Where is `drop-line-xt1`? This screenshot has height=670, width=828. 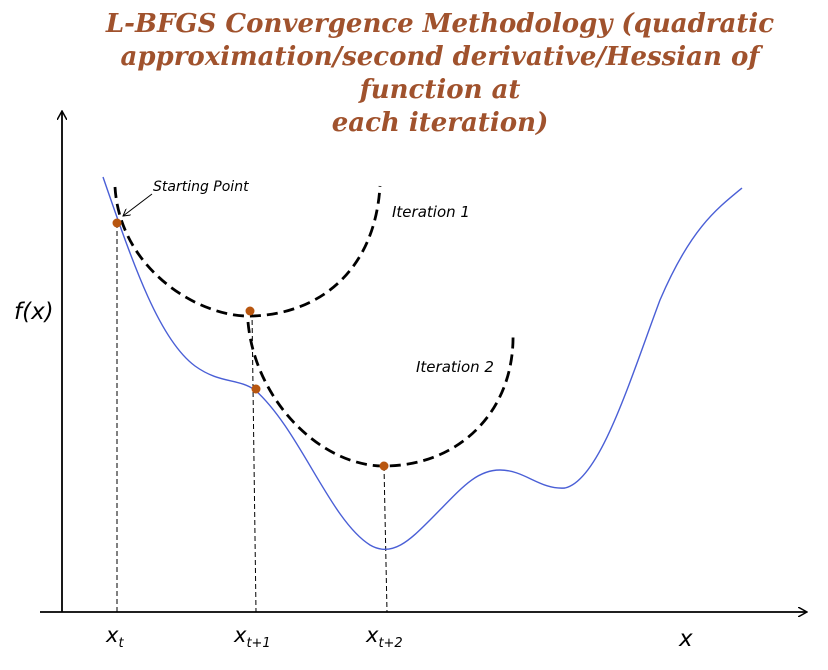 drop-line-xt1 is located at coordinates (254, 462).